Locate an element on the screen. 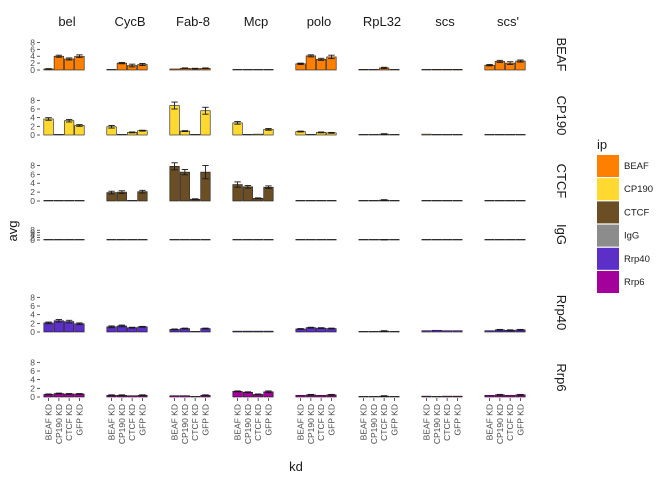 This screenshot has height=480, width=672. row-strip-label: CTCF is located at coordinates (561, 181).